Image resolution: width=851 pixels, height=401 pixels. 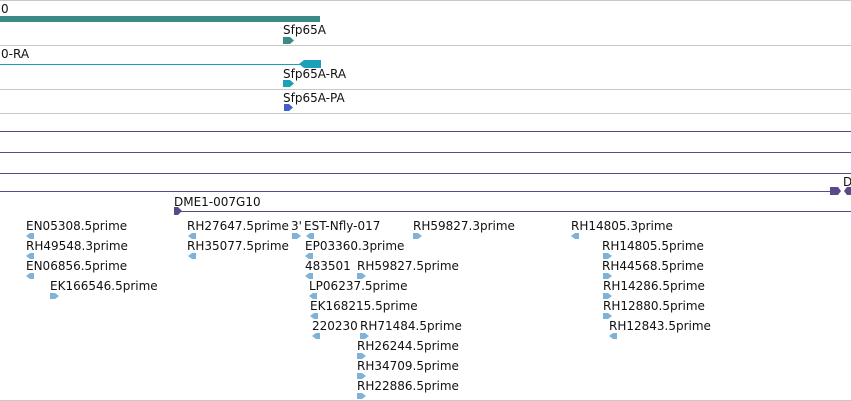 What do you see at coordinates (238, 246) in the screenshot?
I see `est-label: RH35077.5prime` at bounding box center [238, 246].